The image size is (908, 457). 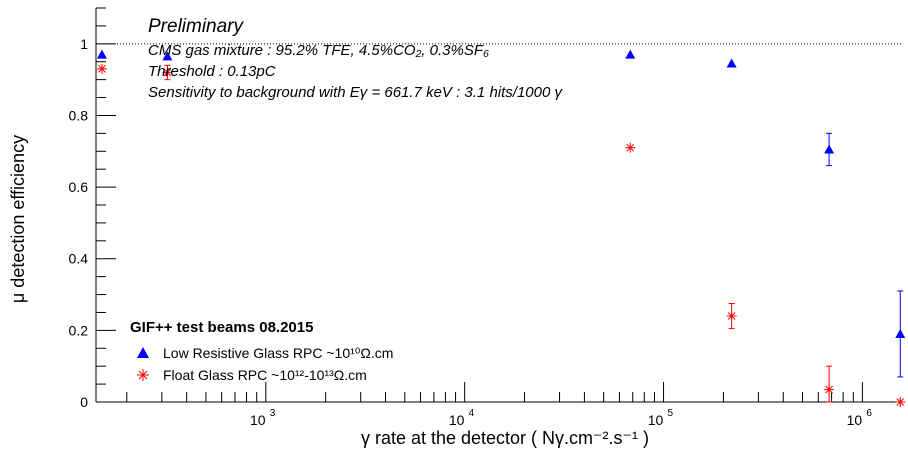 What do you see at coordinates (265, 375) in the screenshot?
I see `legend-label-float-glass: Float Glass RPC ~10¹²-10¹³Ω.cm` at bounding box center [265, 375].